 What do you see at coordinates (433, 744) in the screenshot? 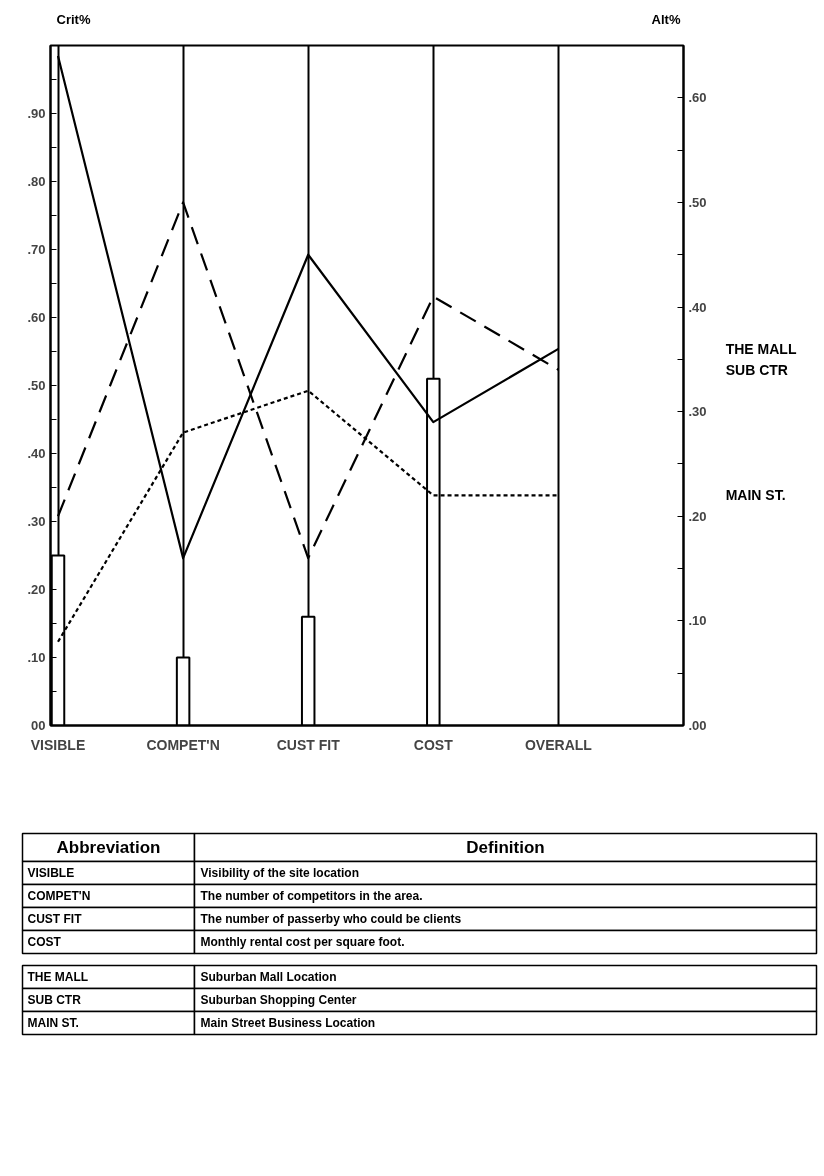
I see `x-tick-label: COST` at bounding box center [433, 744].